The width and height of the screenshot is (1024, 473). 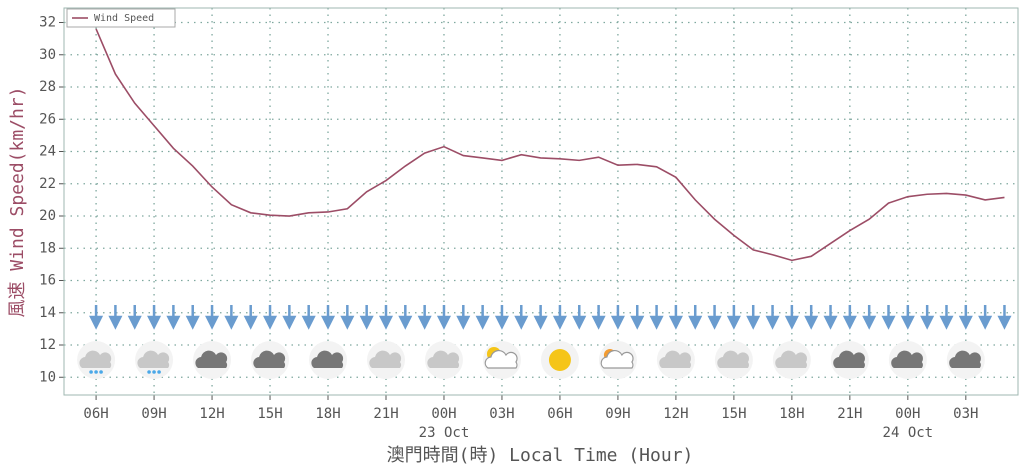 I want to click on y-tick-label: 10, so click(x=47, y=377).